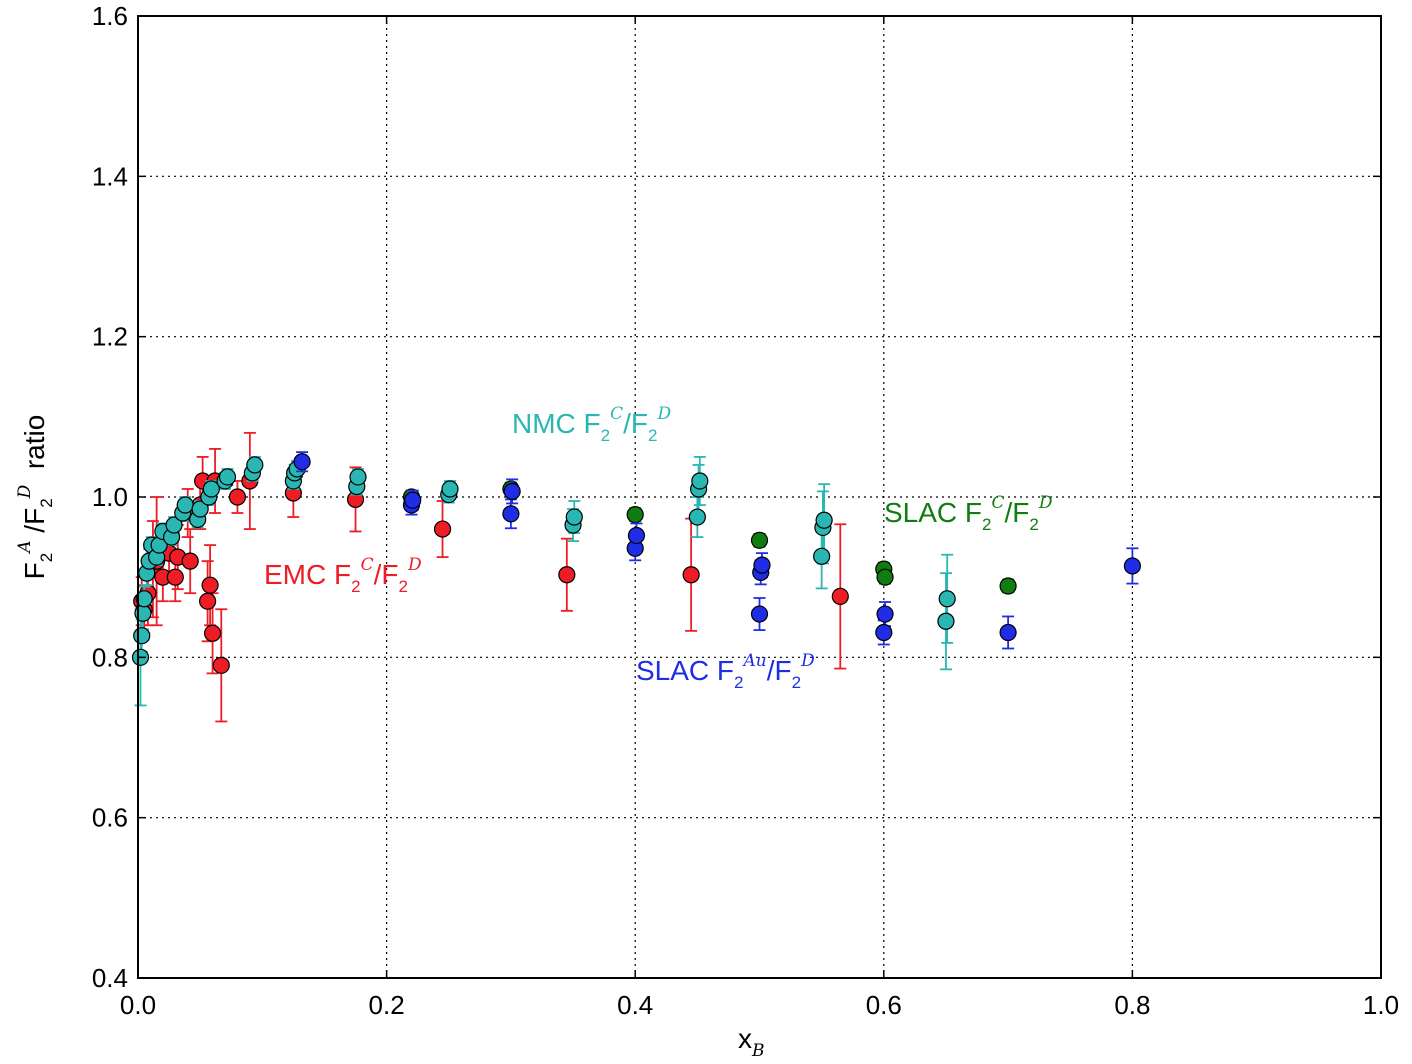  What do you see at coordinates (884, 1005) in the screenshot?
I see `x-tick-label: 0.6` at bounding box center [884, 1005].